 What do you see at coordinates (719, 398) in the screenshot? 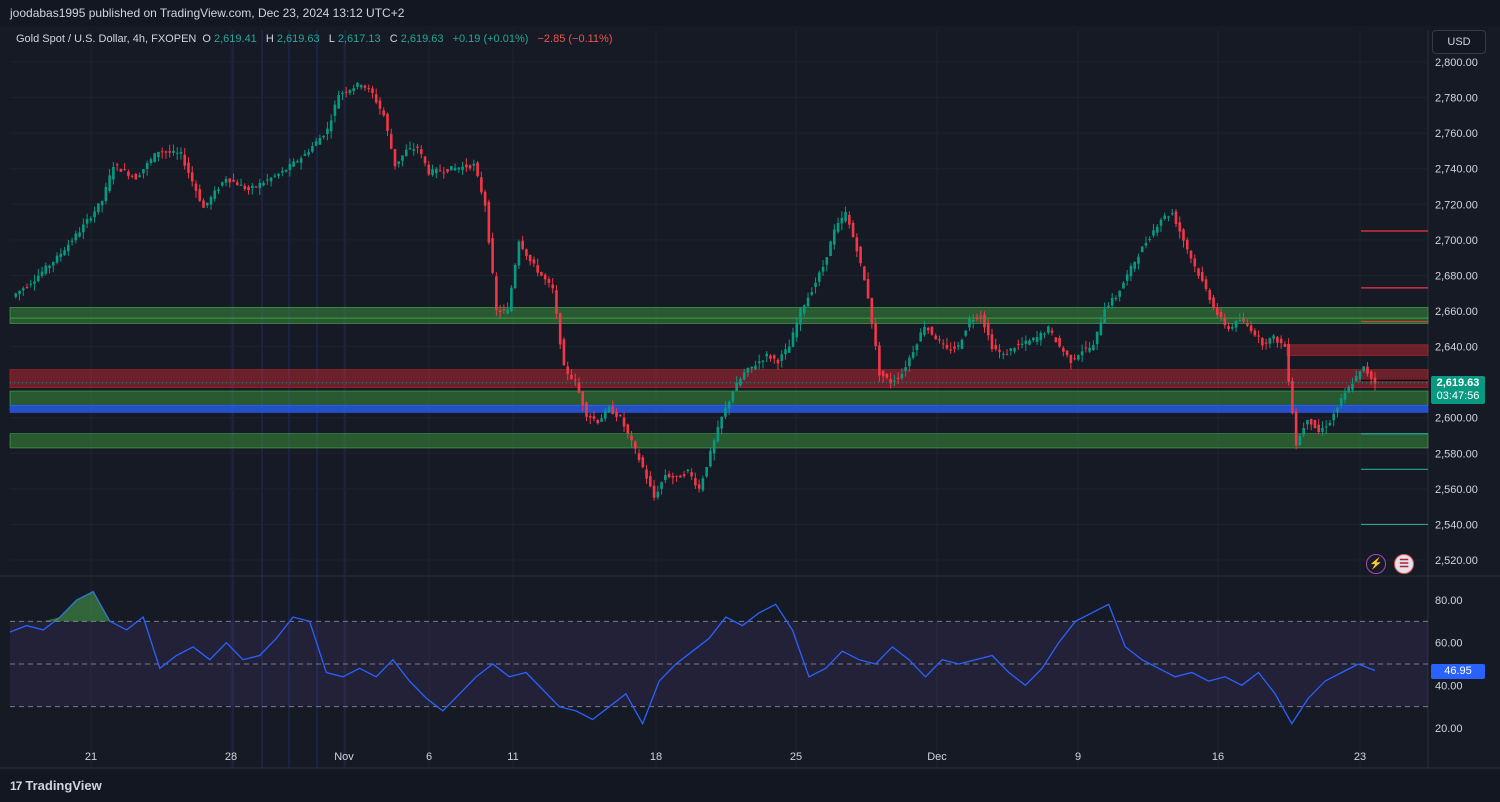
I see `zone-green` at bounding box center [719, 398].